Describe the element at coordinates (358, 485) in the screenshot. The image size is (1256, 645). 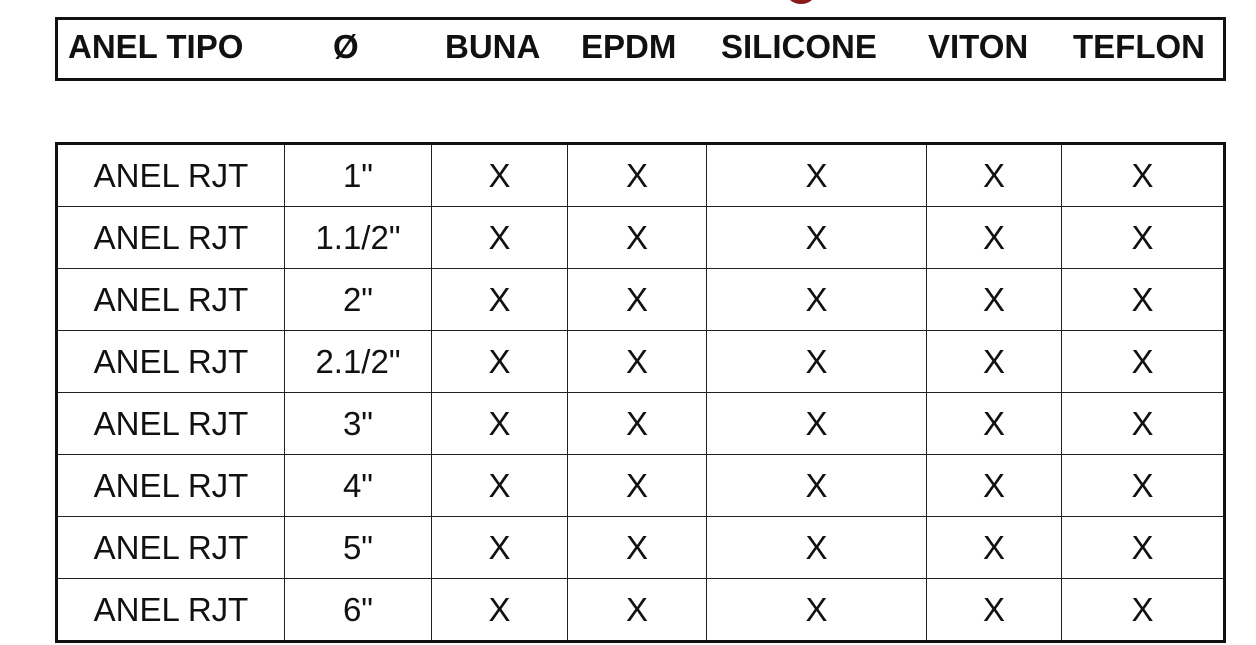
I see `cell-diameter: 4"` at that location.